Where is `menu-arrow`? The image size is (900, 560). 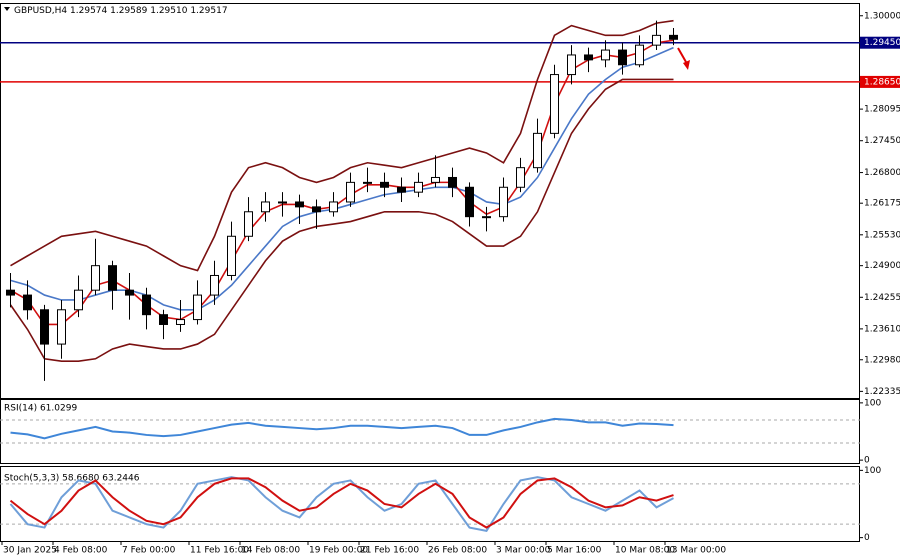 menu-arrow is located at coordinates (7, 9).